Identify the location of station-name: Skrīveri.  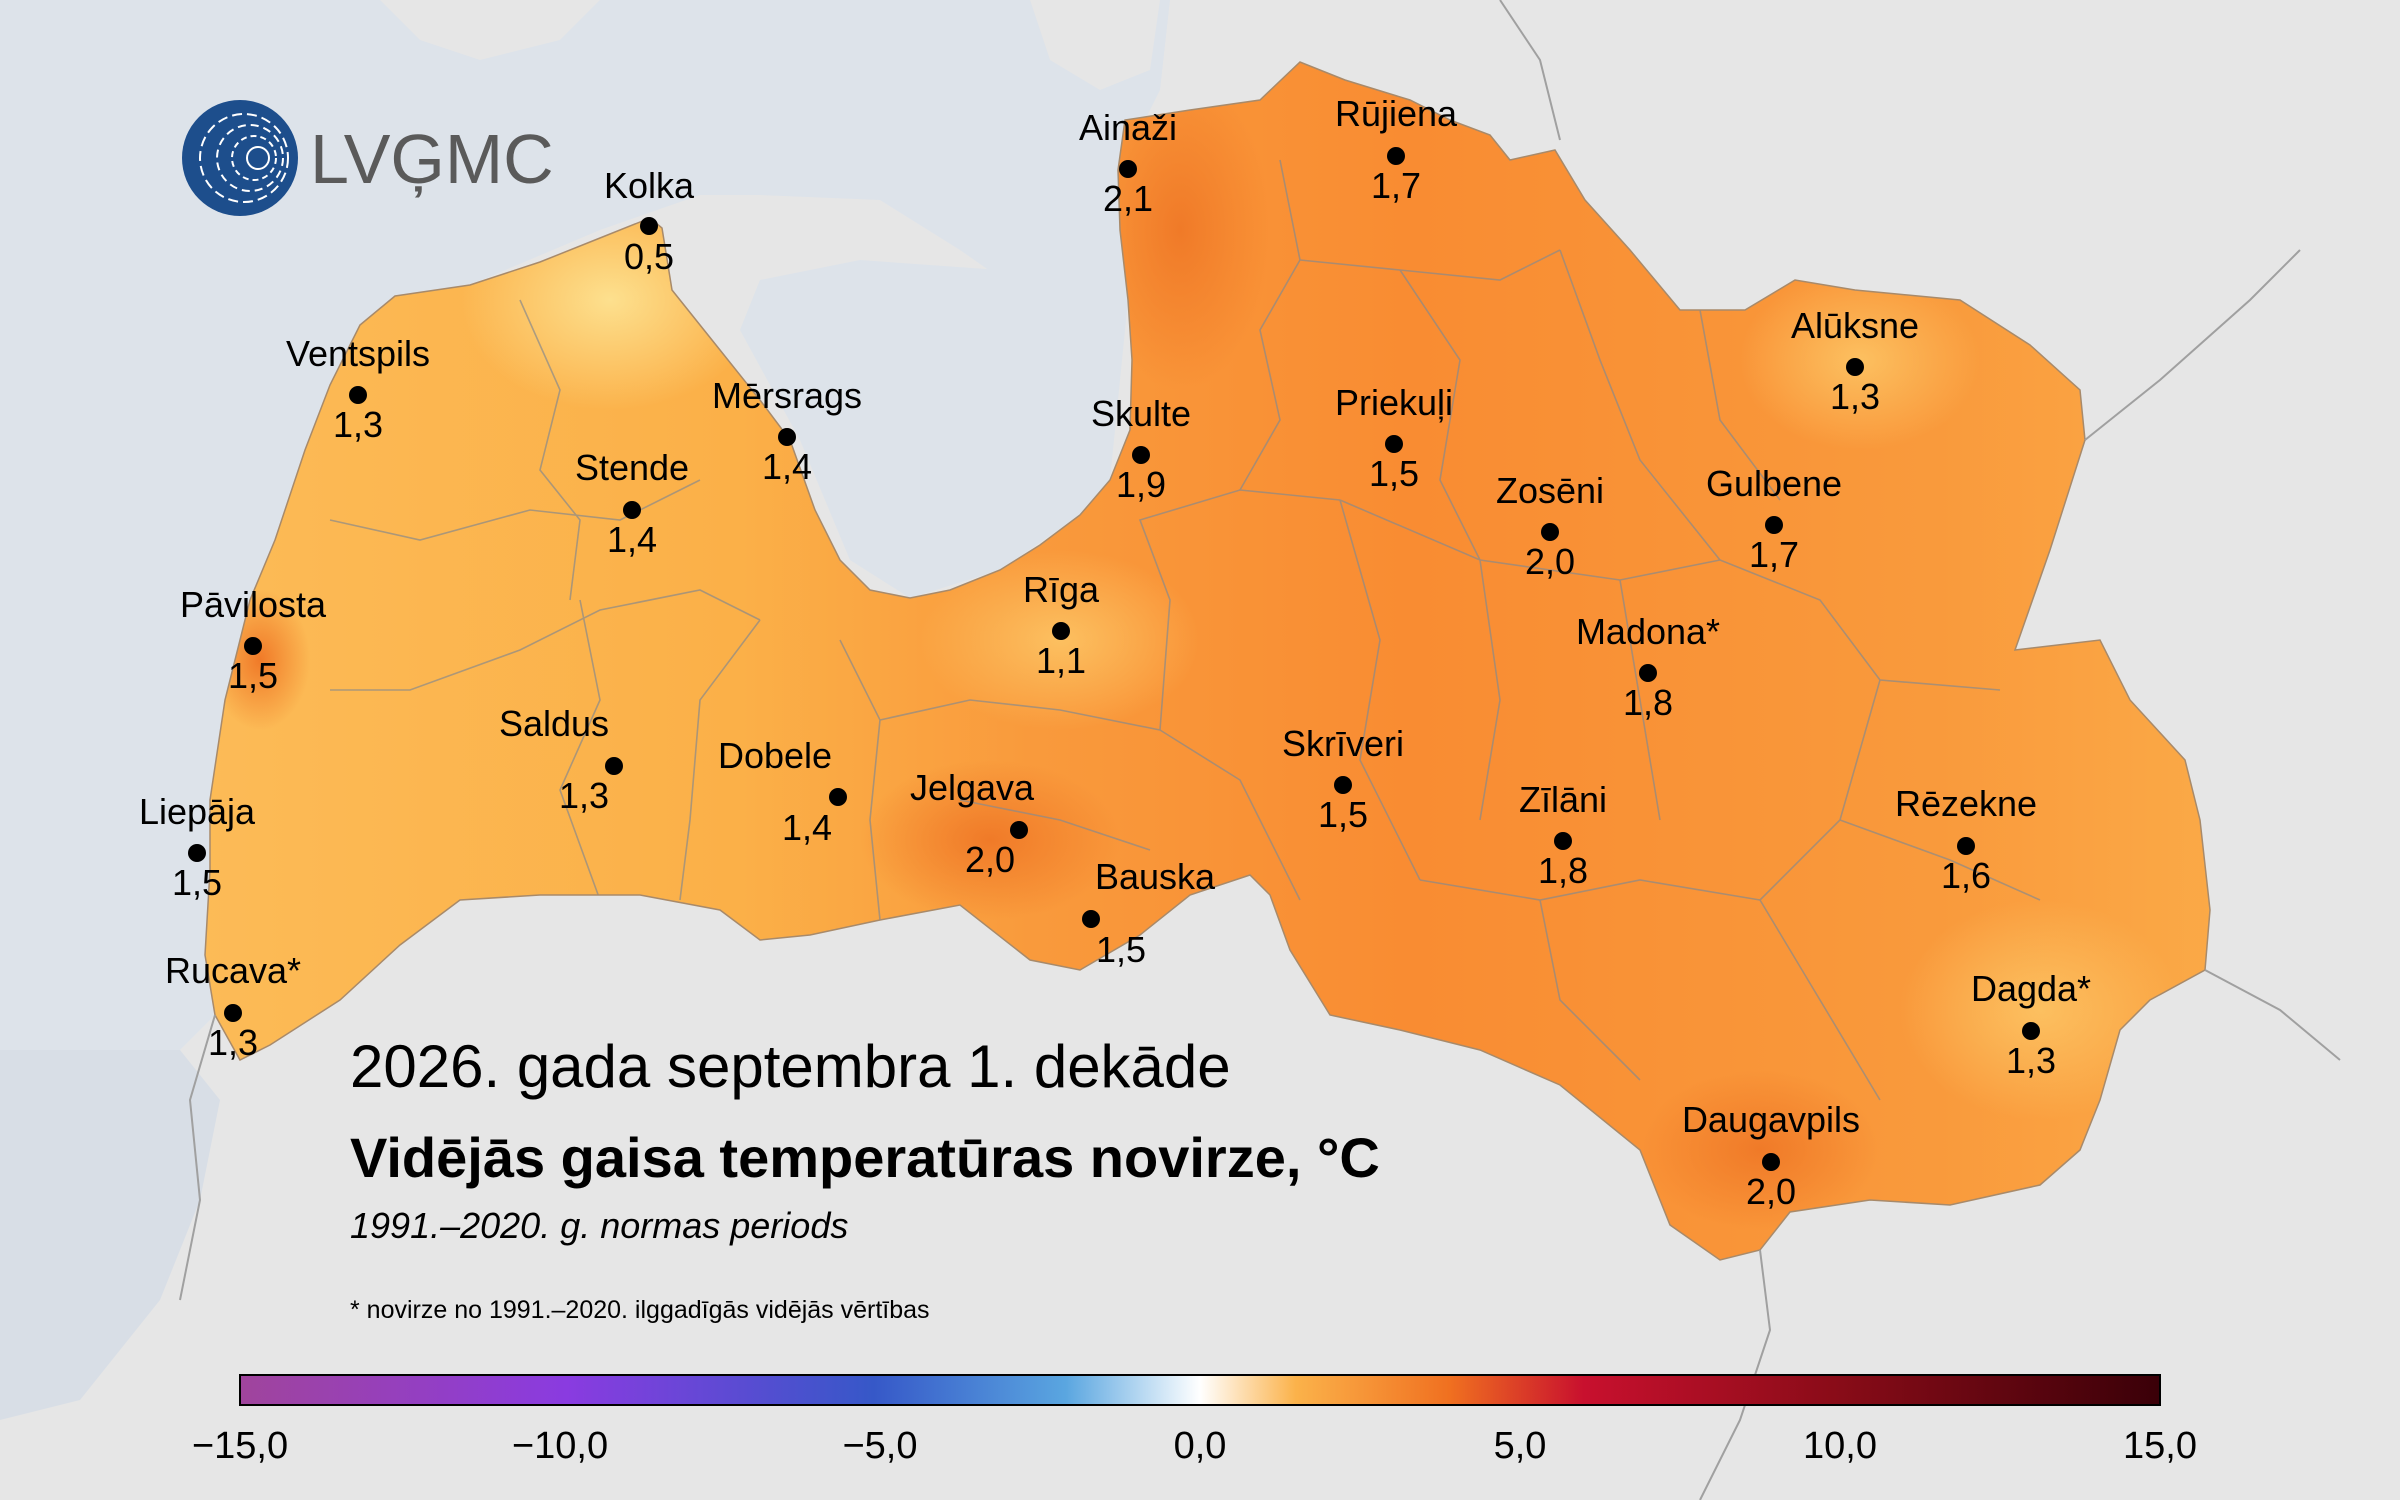
(1343, 743).